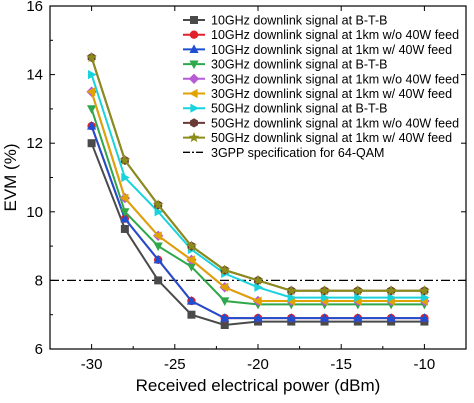 Image resolution: width=474 pixels, height=403 pixels. I want to click on y-axis-title: EVM (%), so click(10, 178).